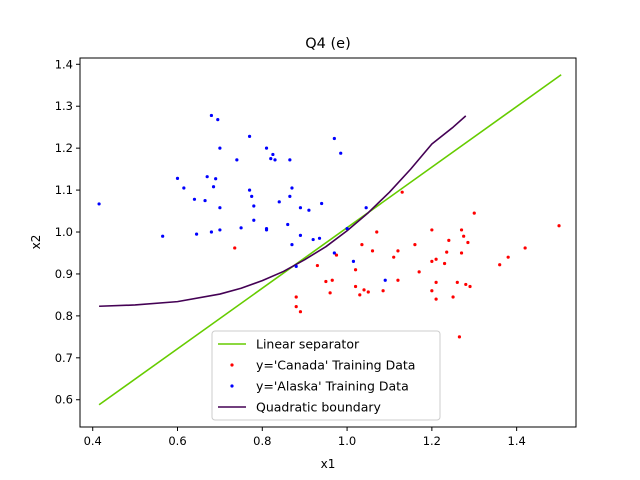  Describe the element at coordinates (328, 464) in the screenshot. I see `x-axis-label: x1` at that location.